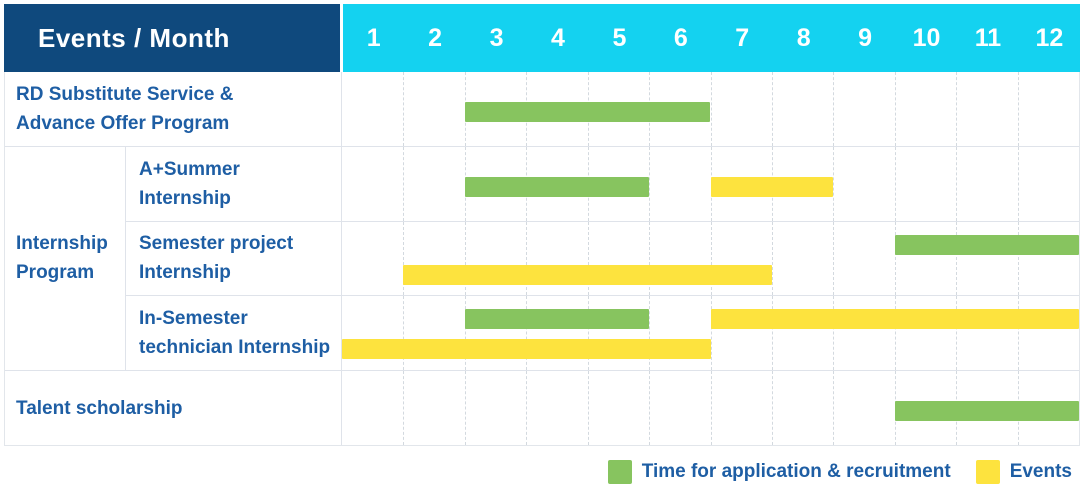  Describe the element at coordinates (134, 37) in the screenshot. I see `table-title: Events / Month` at that location.